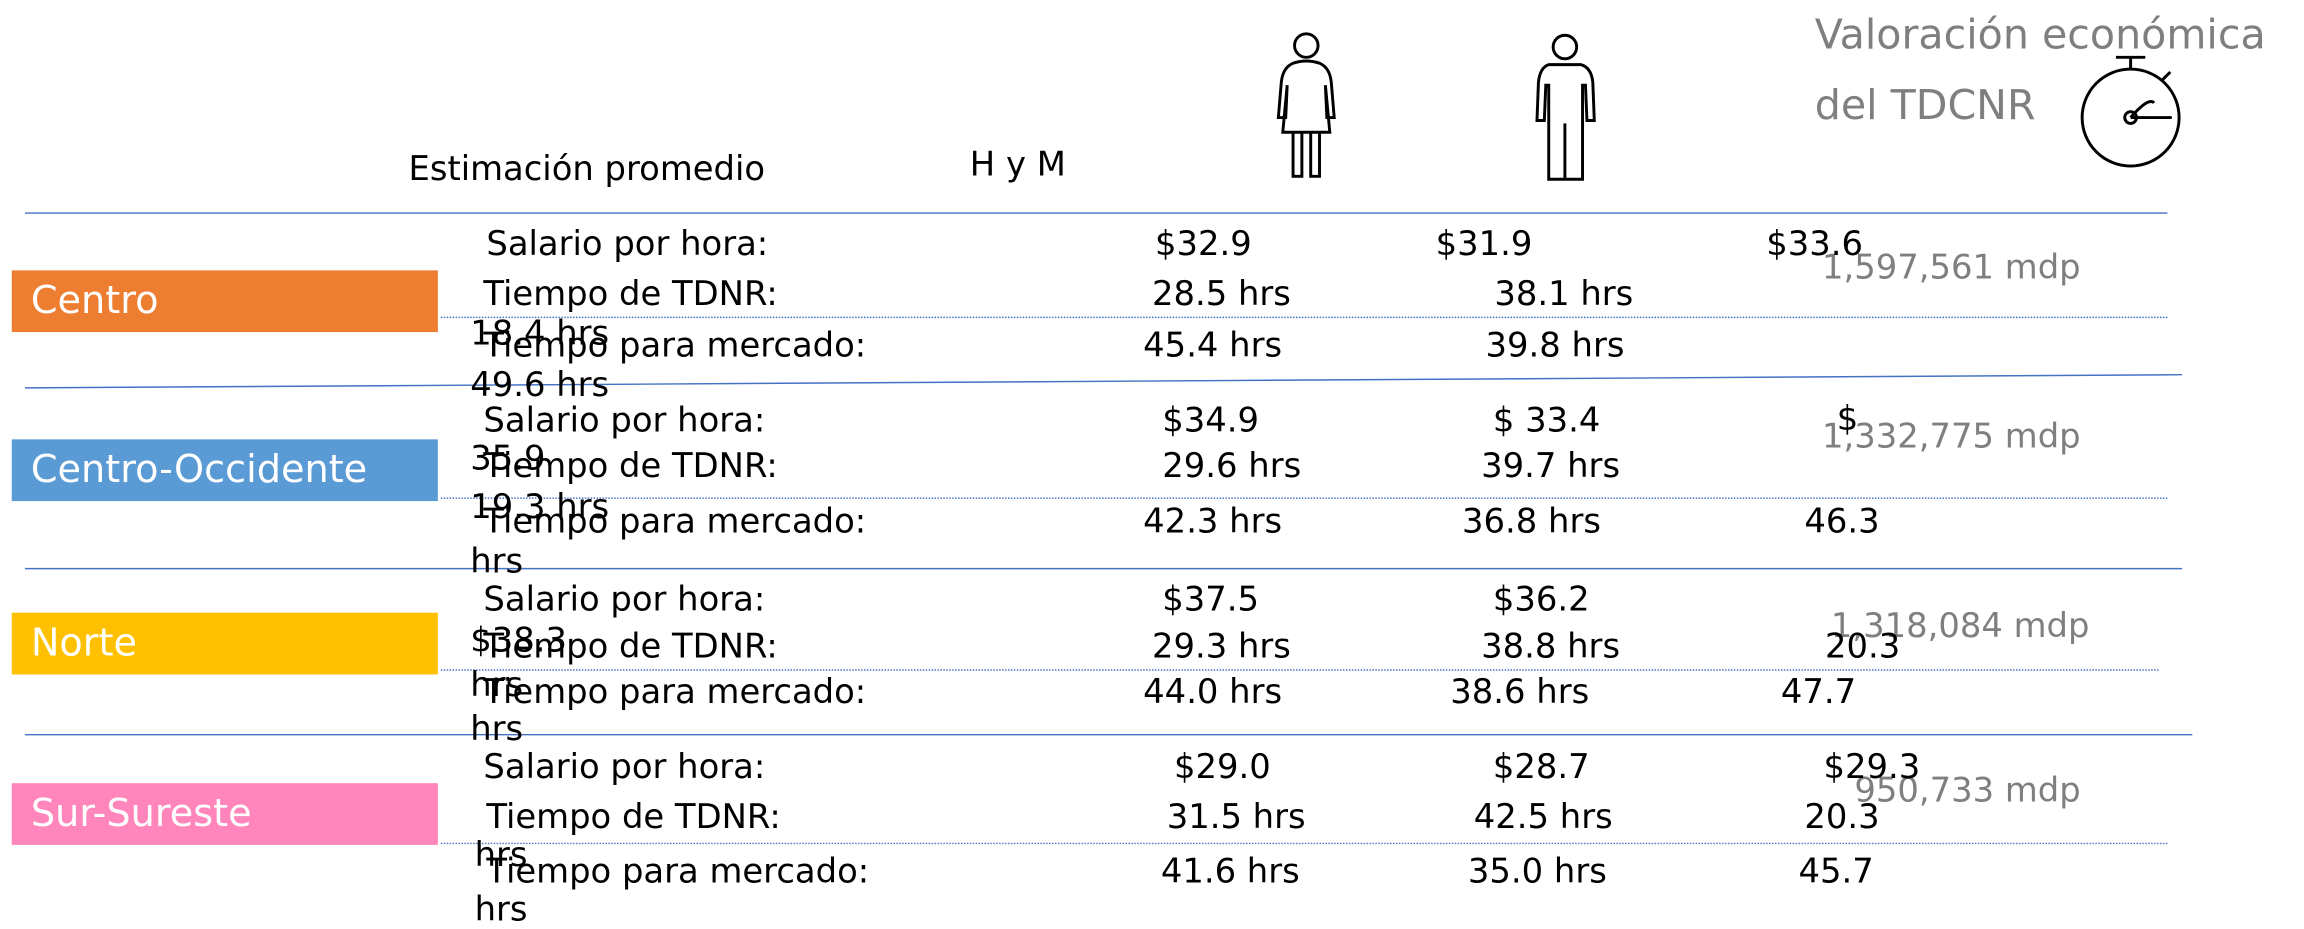 The height and width of the screenshot is (929, 2304). Describe the element at coordinates (224, 643) in the screenshot. I see `region-label: Norte` at that location.